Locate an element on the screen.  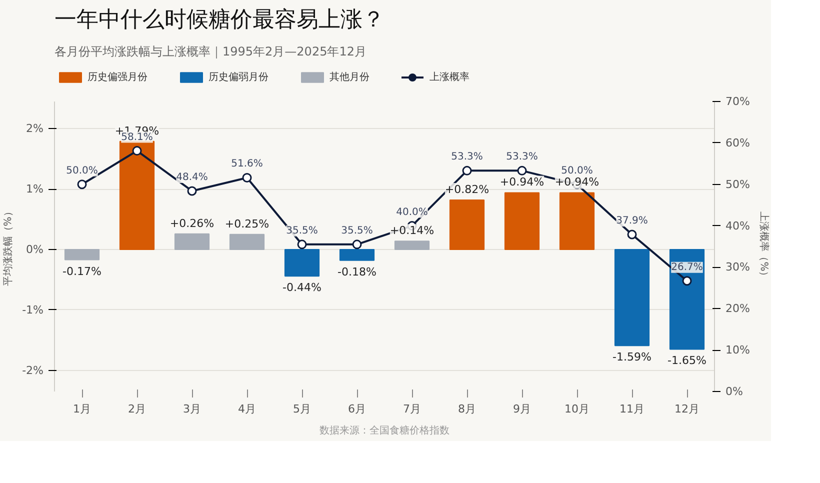
data-label: +0.25% is located at coordinates (247, 223).